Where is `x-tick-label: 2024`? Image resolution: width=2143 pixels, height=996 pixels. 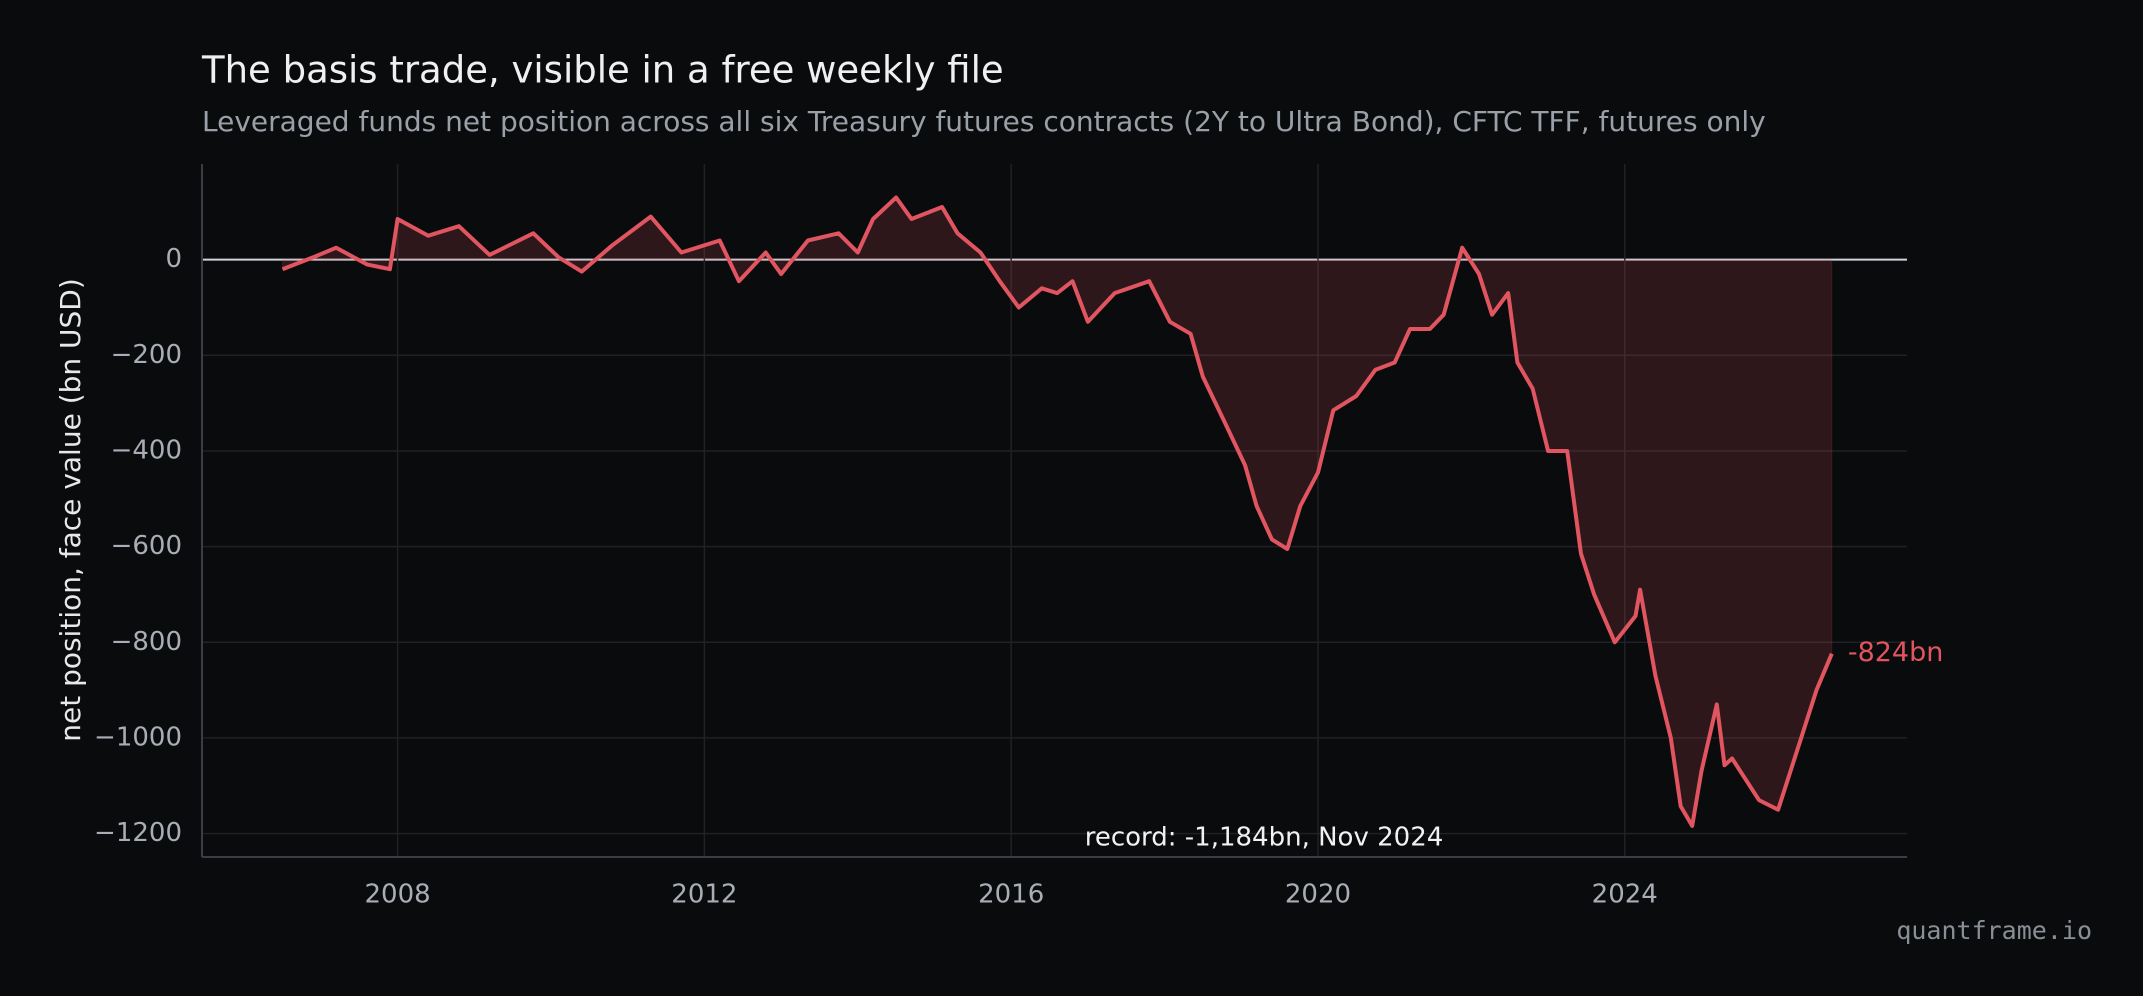 x-tick-label: 2024 is located at coordinates (1625, 895).